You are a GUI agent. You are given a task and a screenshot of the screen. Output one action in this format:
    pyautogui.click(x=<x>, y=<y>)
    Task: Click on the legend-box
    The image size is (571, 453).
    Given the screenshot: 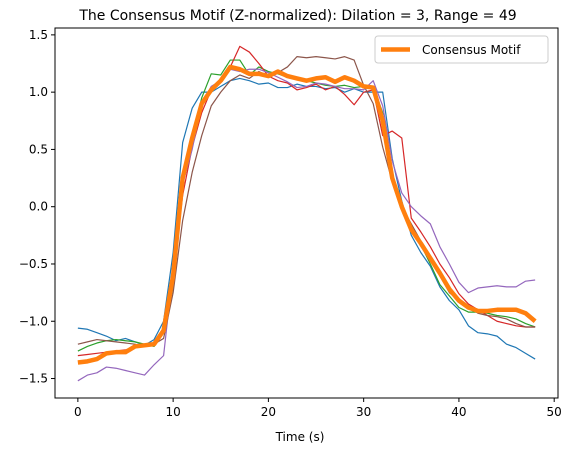 What is the action you would take?
    pyautogui.click(x=461, y=49)
    